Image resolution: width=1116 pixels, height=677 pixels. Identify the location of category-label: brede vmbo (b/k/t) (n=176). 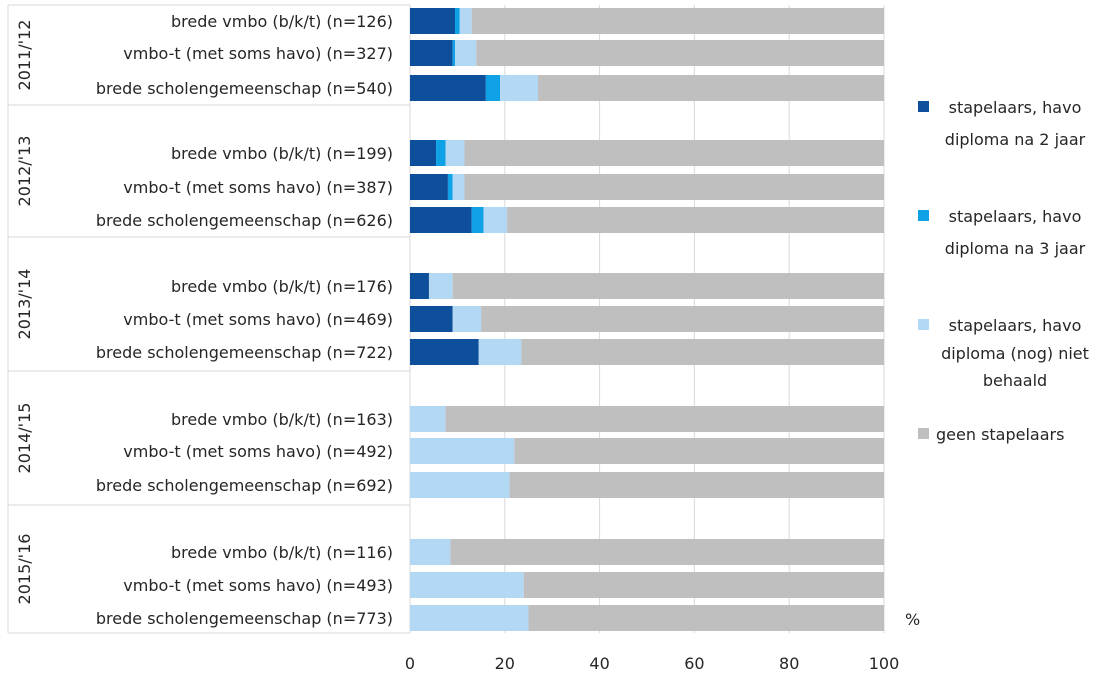
(282, 286).